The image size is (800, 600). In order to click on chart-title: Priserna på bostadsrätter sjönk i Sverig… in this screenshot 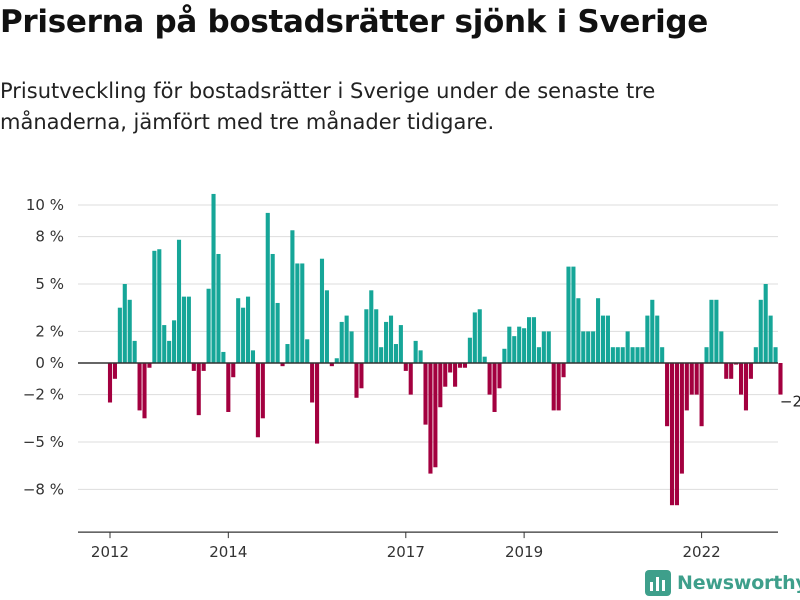, I will do `click(354, 22)`.